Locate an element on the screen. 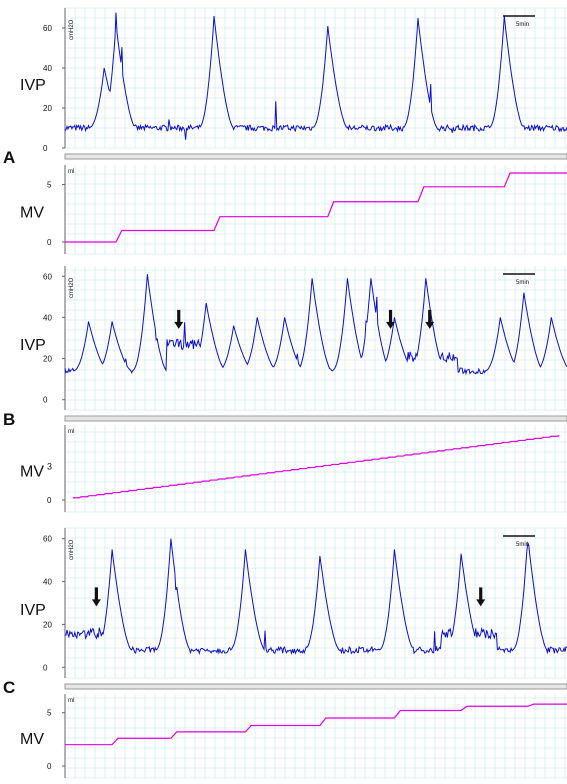 This screenshot has height=784, width=567. panel-letter-b: B is located at coordinates (9, 419).